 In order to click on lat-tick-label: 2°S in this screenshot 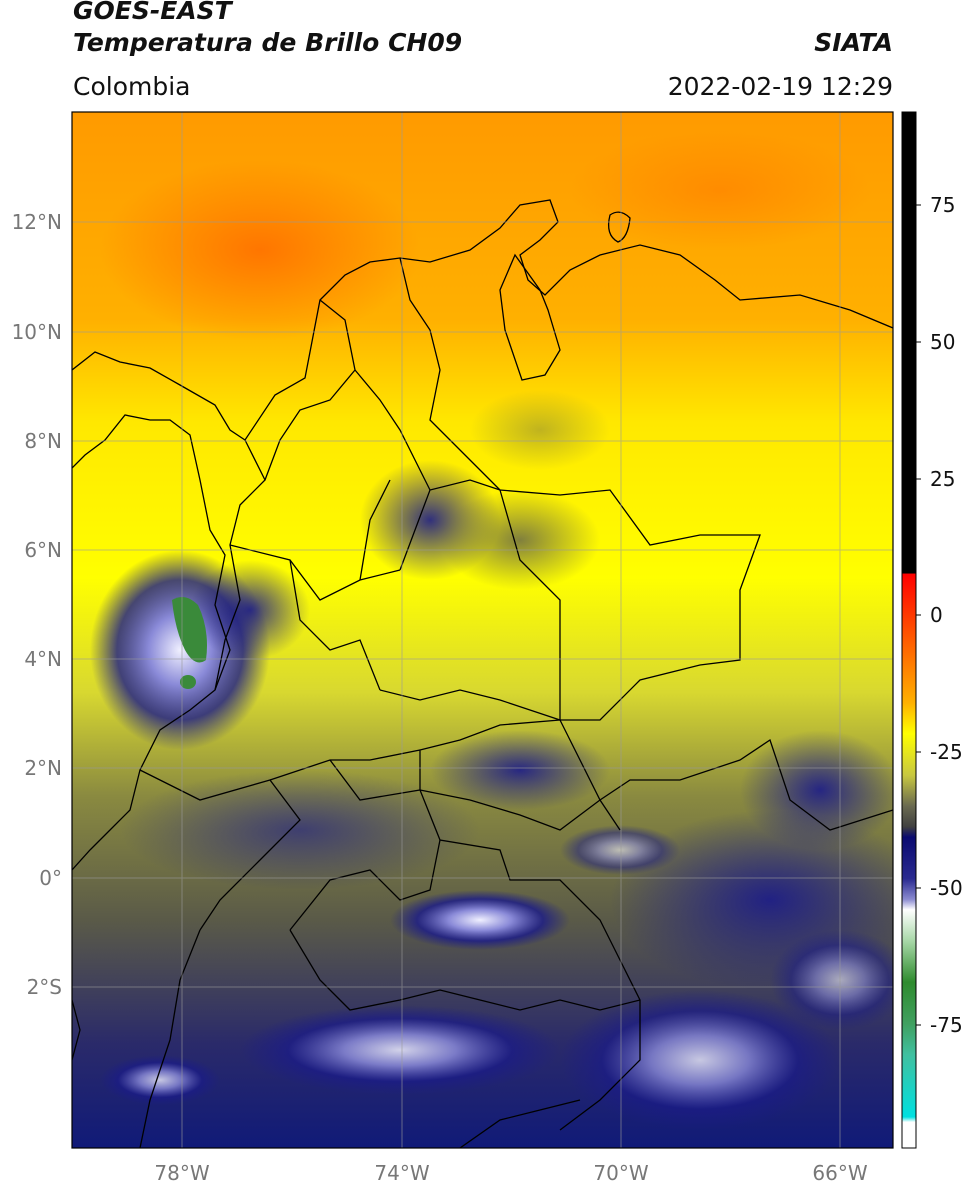, I will do `click(44, 987)`.